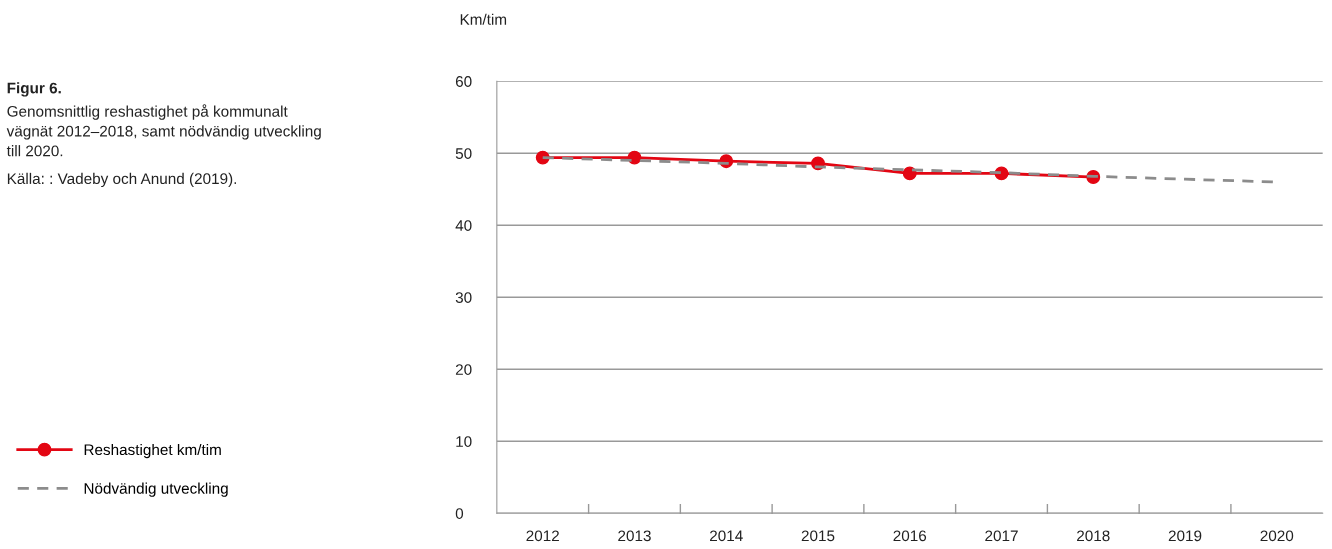 Image resolution: width=1332 pixels, height=549 pixels. What do you see at coordinates (909, 173) in the screenshot?
I see `point` at bounding box center [909, 173].